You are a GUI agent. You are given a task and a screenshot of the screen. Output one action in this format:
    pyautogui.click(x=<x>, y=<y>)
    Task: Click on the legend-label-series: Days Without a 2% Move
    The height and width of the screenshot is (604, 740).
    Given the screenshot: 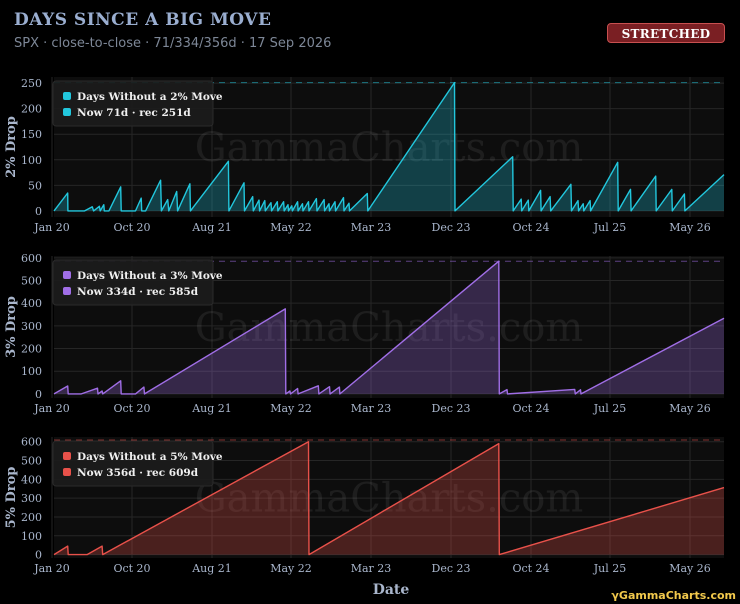 What is the action you would take?
    pyautogui.click(x=150, y=97)
    